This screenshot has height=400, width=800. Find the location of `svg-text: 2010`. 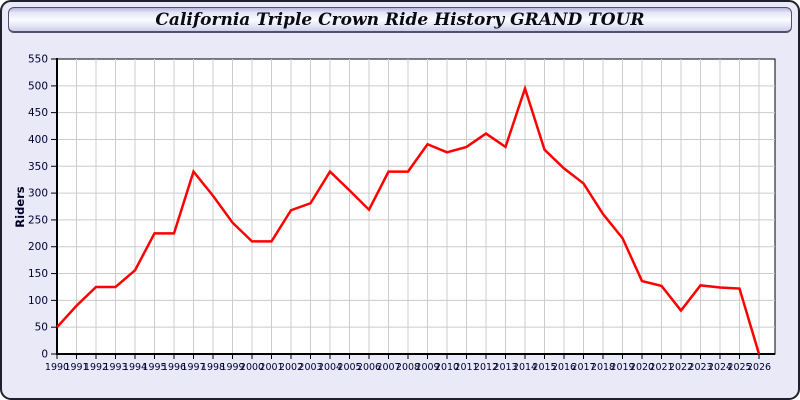

svg-text: 2010 is located at coordinates (447, 367).